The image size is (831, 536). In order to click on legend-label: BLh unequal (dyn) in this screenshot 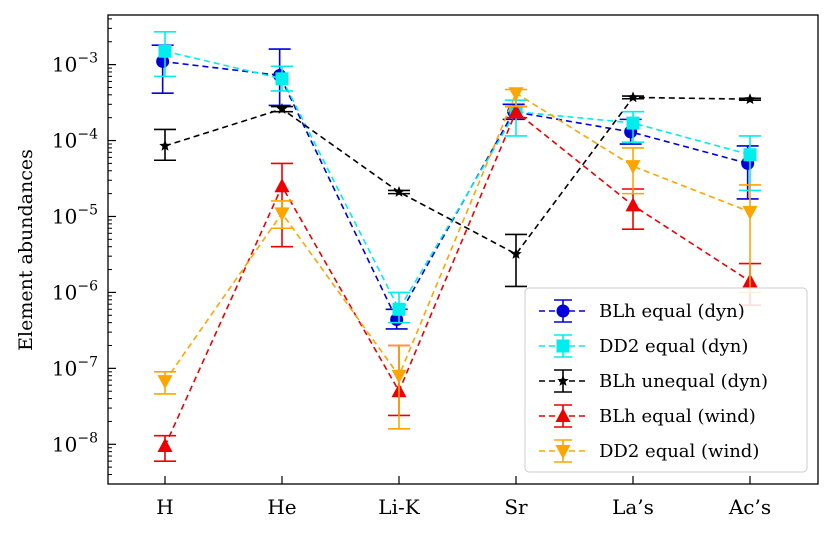, I will do `click(683, 381)`.